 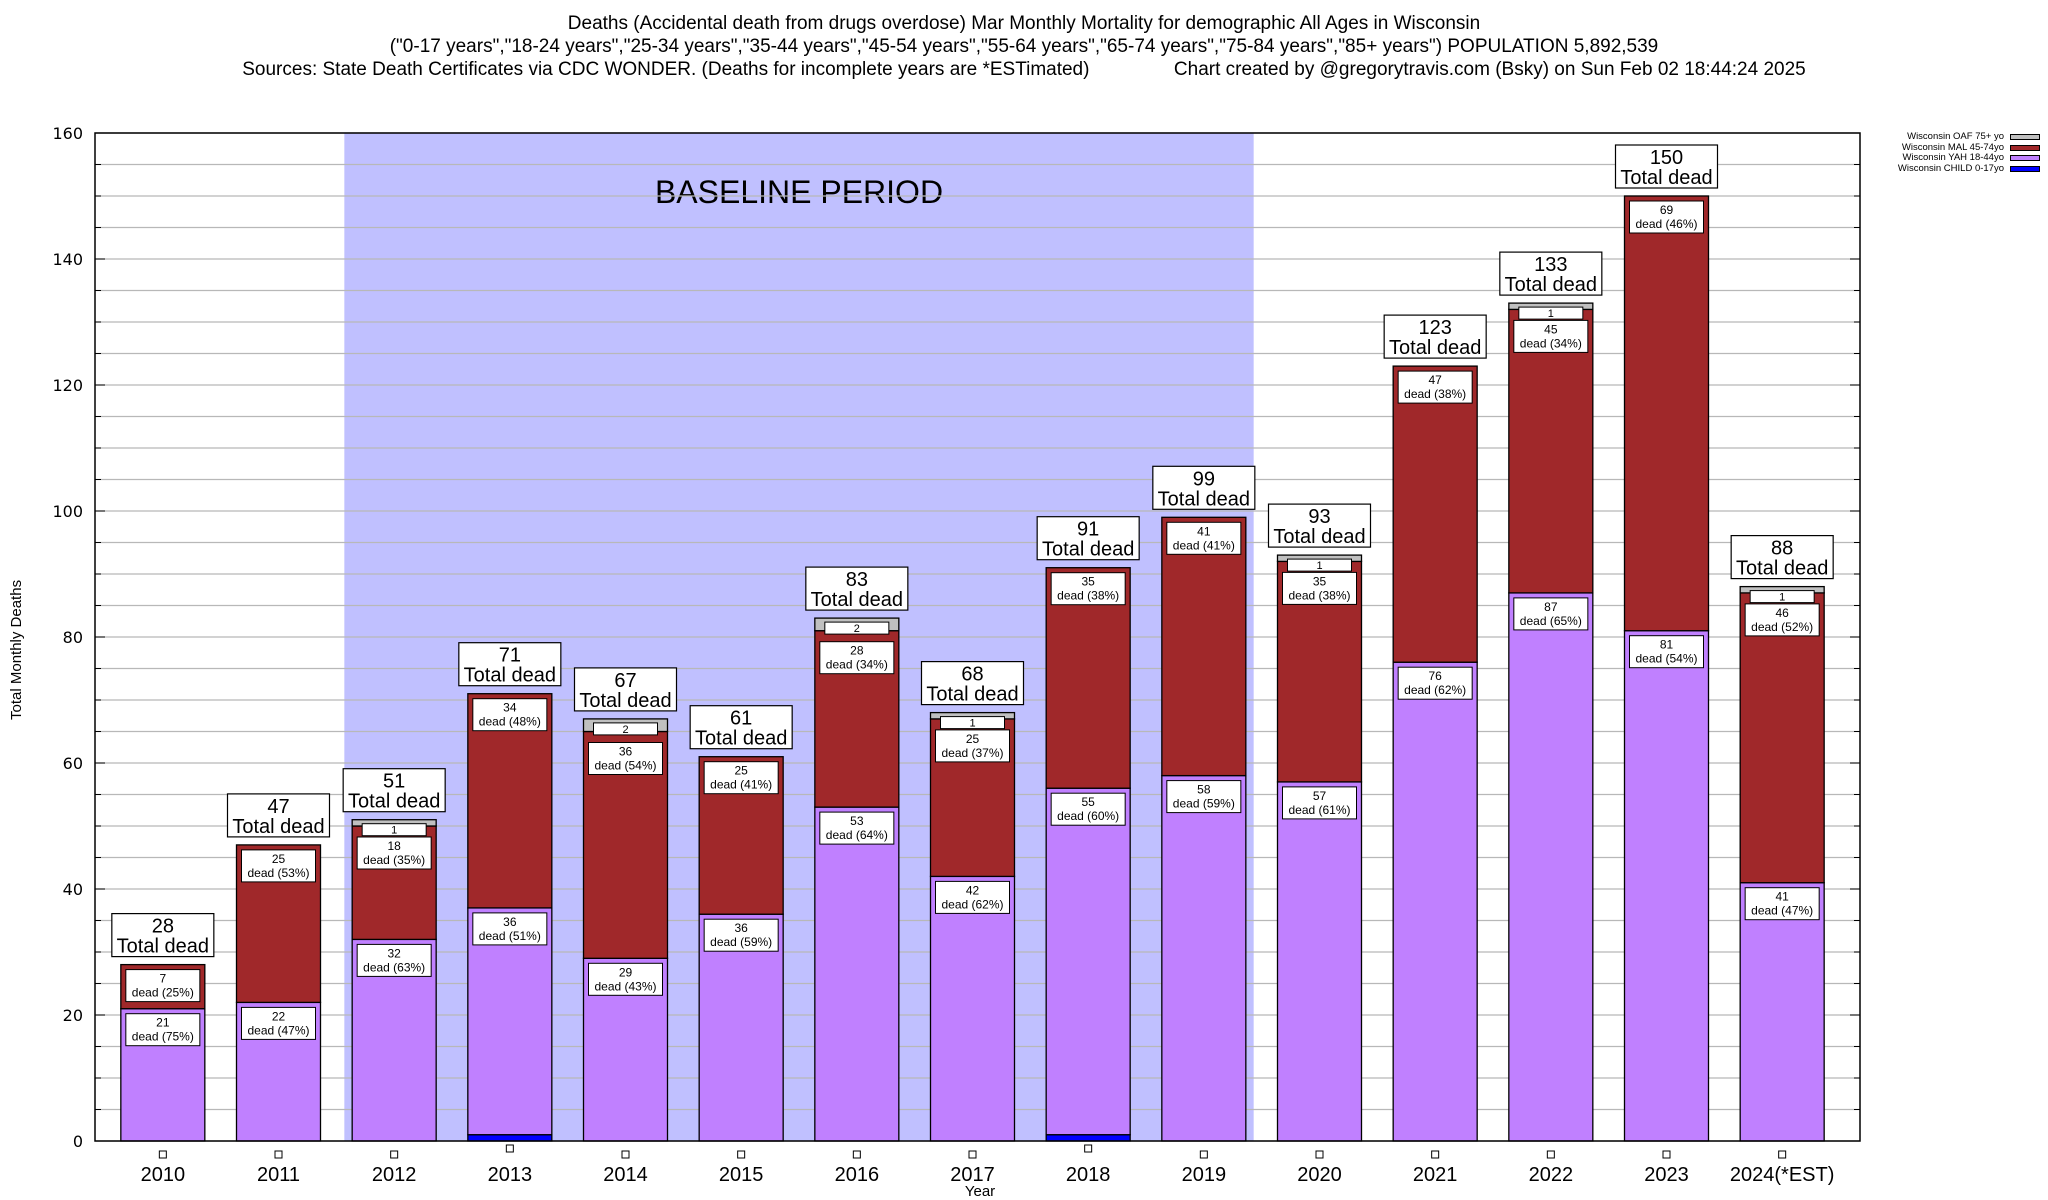 I want to click on x-tick-label: 2016, so click(x=857, y=1175).